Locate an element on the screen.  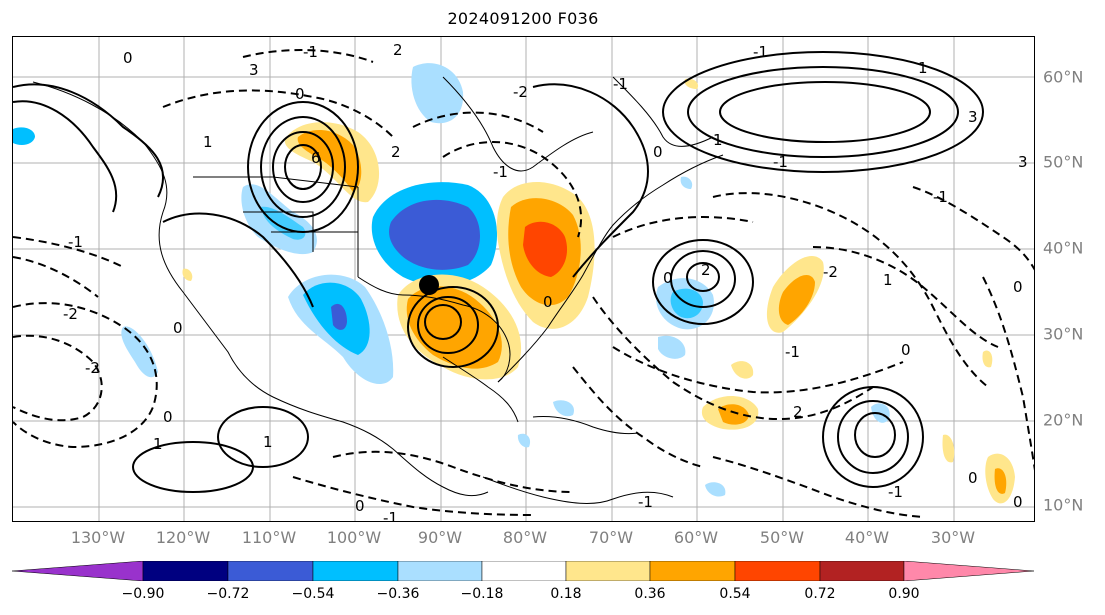
lat-label: 60°N is located at coordinates (1063, 77).